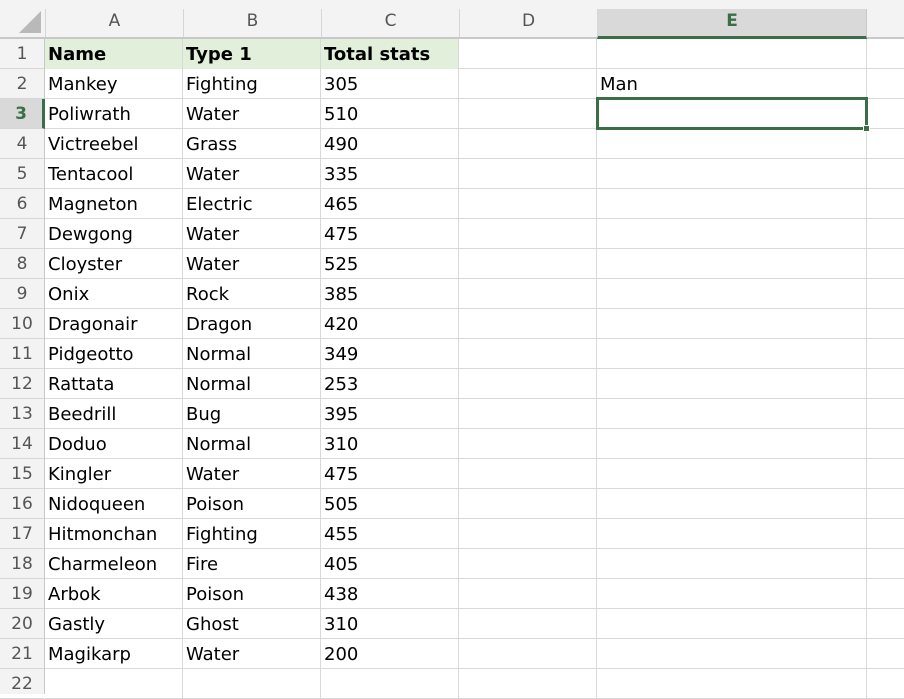 This screenshot has height=699, width=904. Describe the element at coordinates (252, 23) in the screenshot. I see `column-header-b: B` at that location.